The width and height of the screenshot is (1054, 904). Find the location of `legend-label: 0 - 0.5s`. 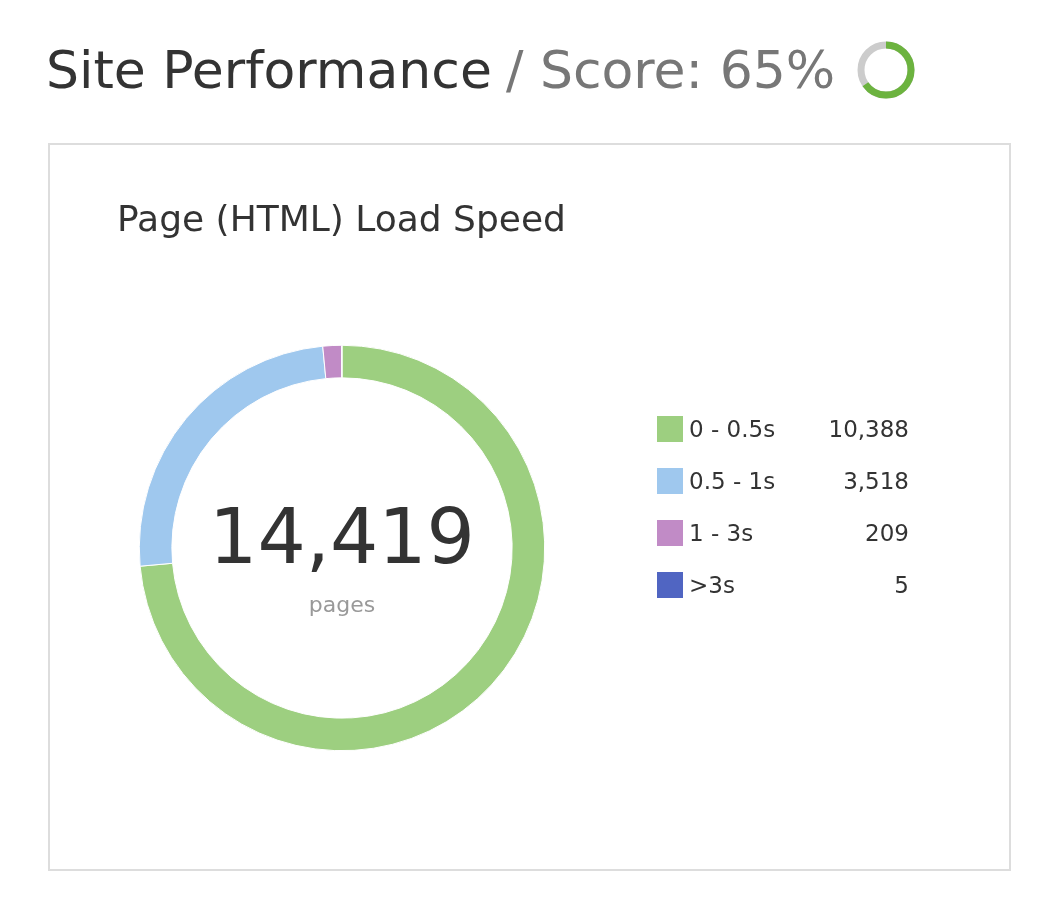

legend-label: 0 - 0.5s is located at coordinates (732, 429).